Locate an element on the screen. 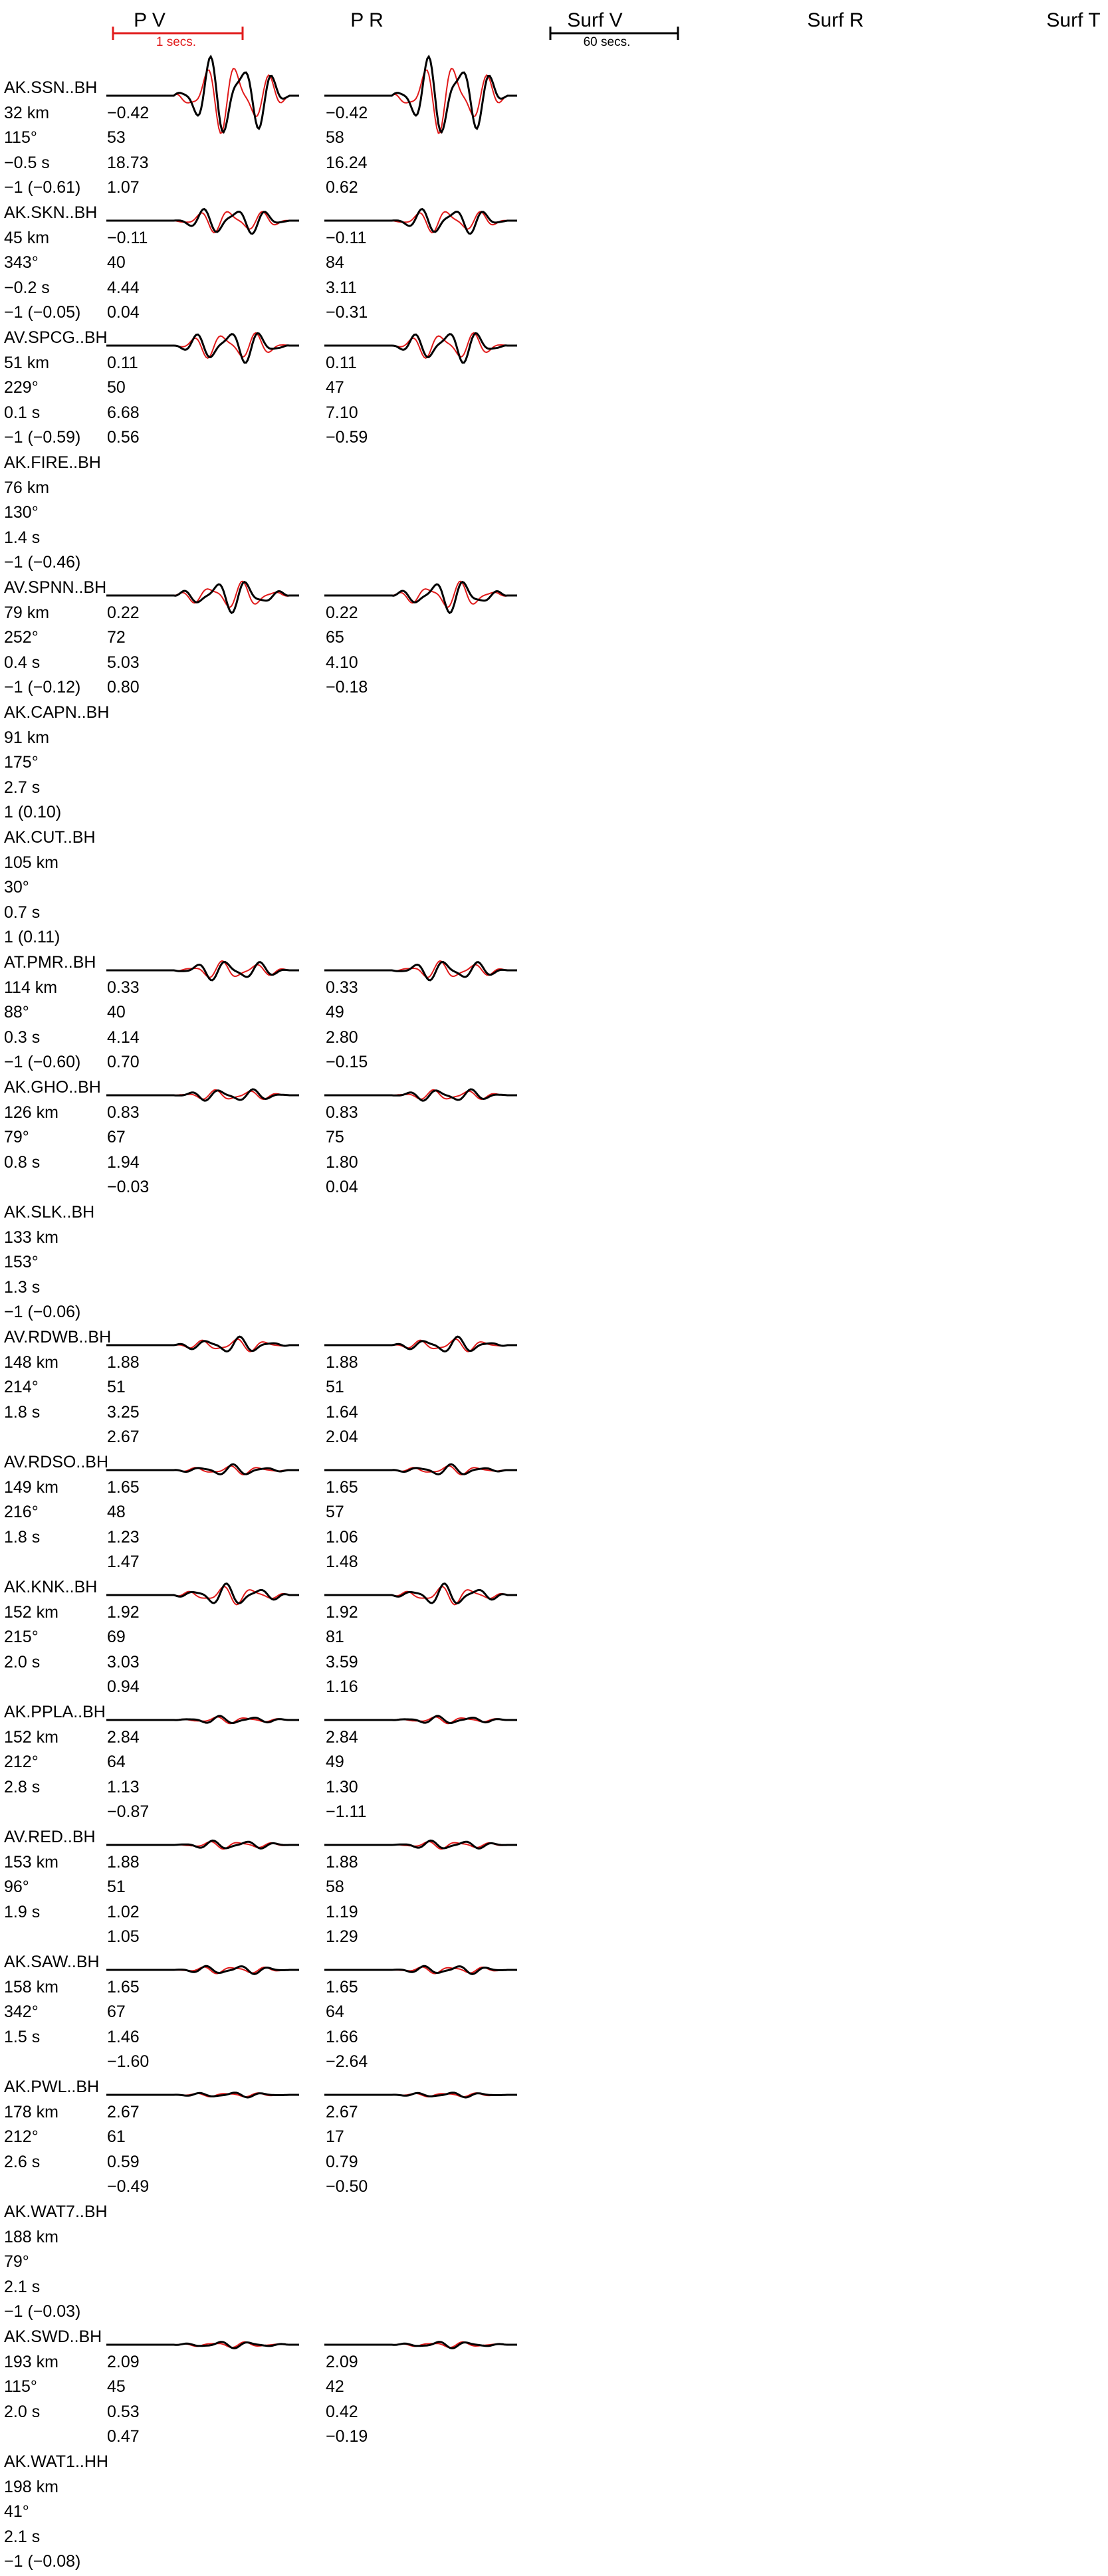 The image size is (1108, 2576). station-row: AK.CAPN..BH 91 km 175° 2.7 s 1 (0.10) is located at coordinates (554, 763).